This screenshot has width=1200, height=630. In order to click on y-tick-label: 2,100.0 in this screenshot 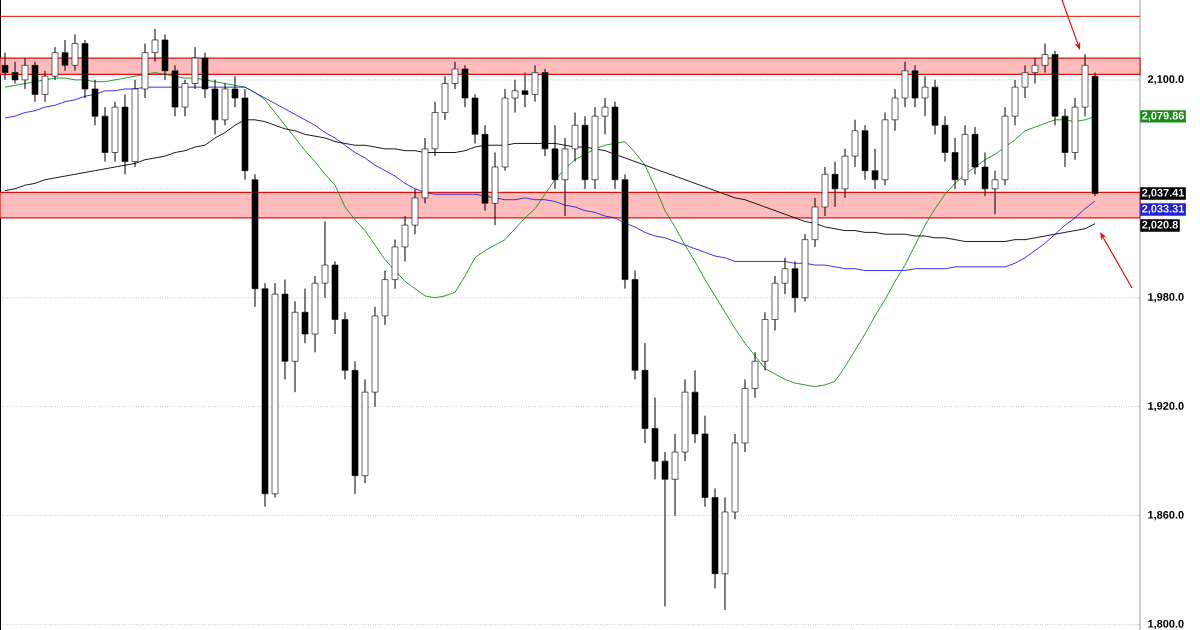, I will do `click(1165, 80)`.